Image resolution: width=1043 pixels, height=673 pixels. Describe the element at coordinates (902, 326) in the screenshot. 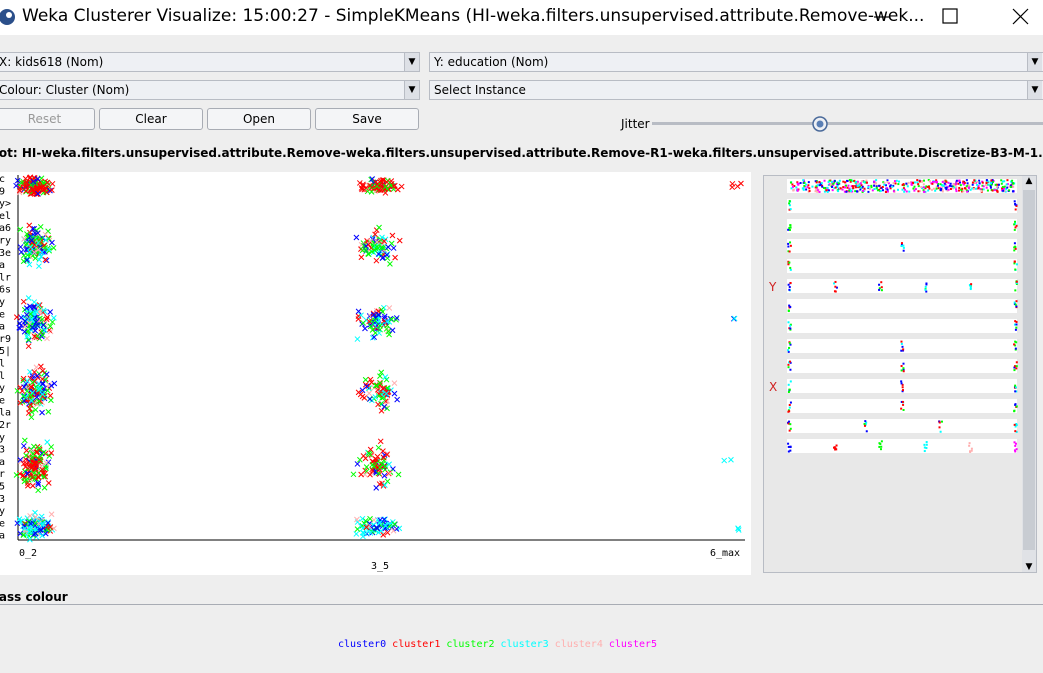

I see `strip` at that location.